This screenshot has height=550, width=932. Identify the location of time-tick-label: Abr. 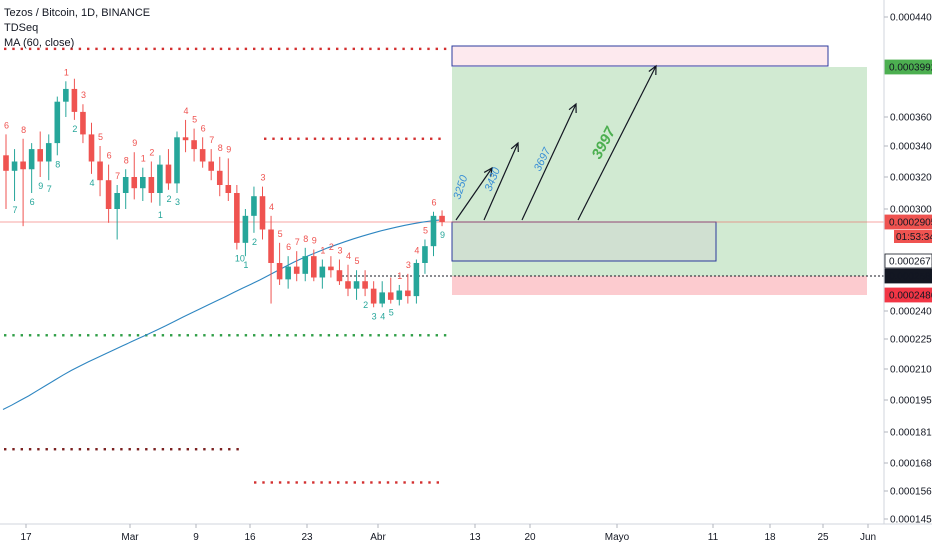
(378, 537).